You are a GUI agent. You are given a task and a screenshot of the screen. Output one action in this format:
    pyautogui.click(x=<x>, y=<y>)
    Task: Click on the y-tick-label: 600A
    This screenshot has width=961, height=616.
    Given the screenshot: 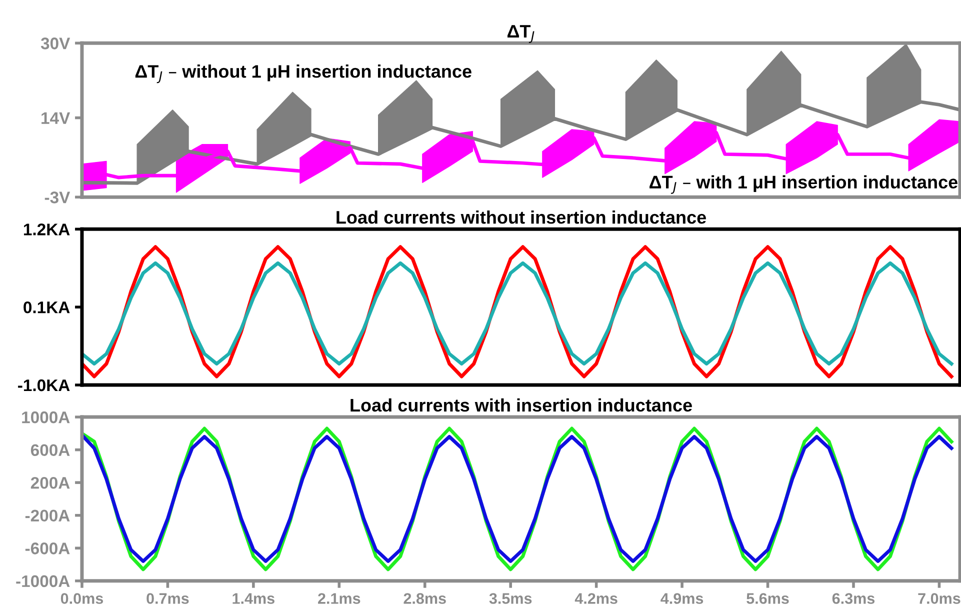 What is the action you would take?
    pyautogui.click(x=50, y=450)
    